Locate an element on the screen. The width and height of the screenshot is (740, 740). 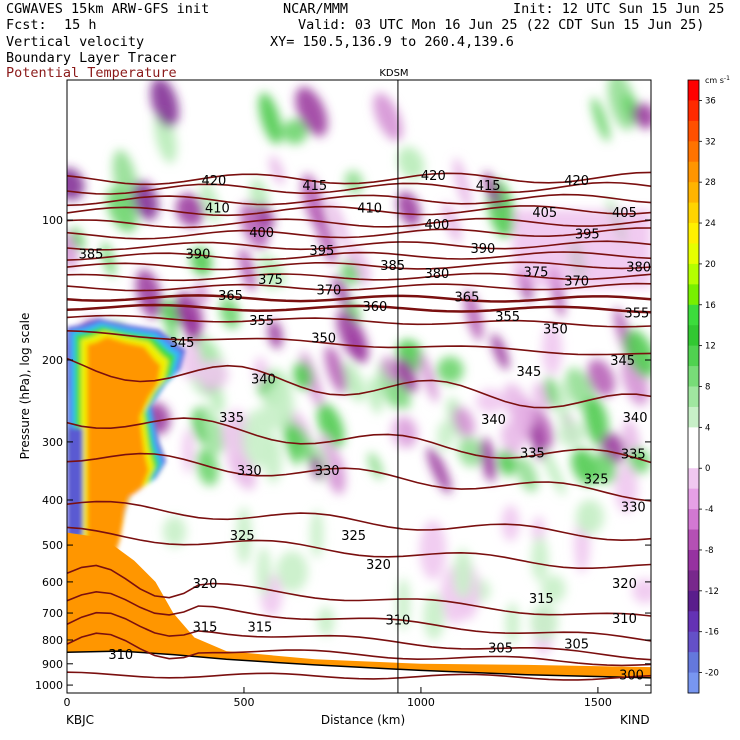
colorbar-label: -4 is located at coordinates (709, 510).